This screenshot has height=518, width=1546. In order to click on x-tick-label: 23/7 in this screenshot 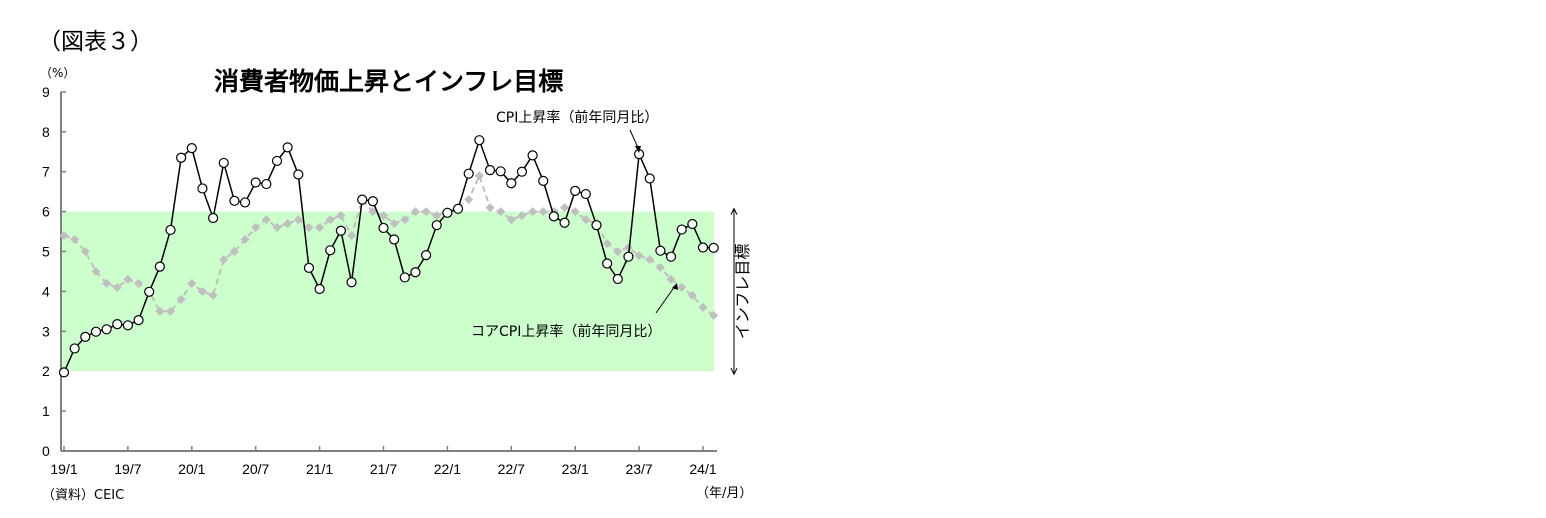, I will do `click(638, 469)`.